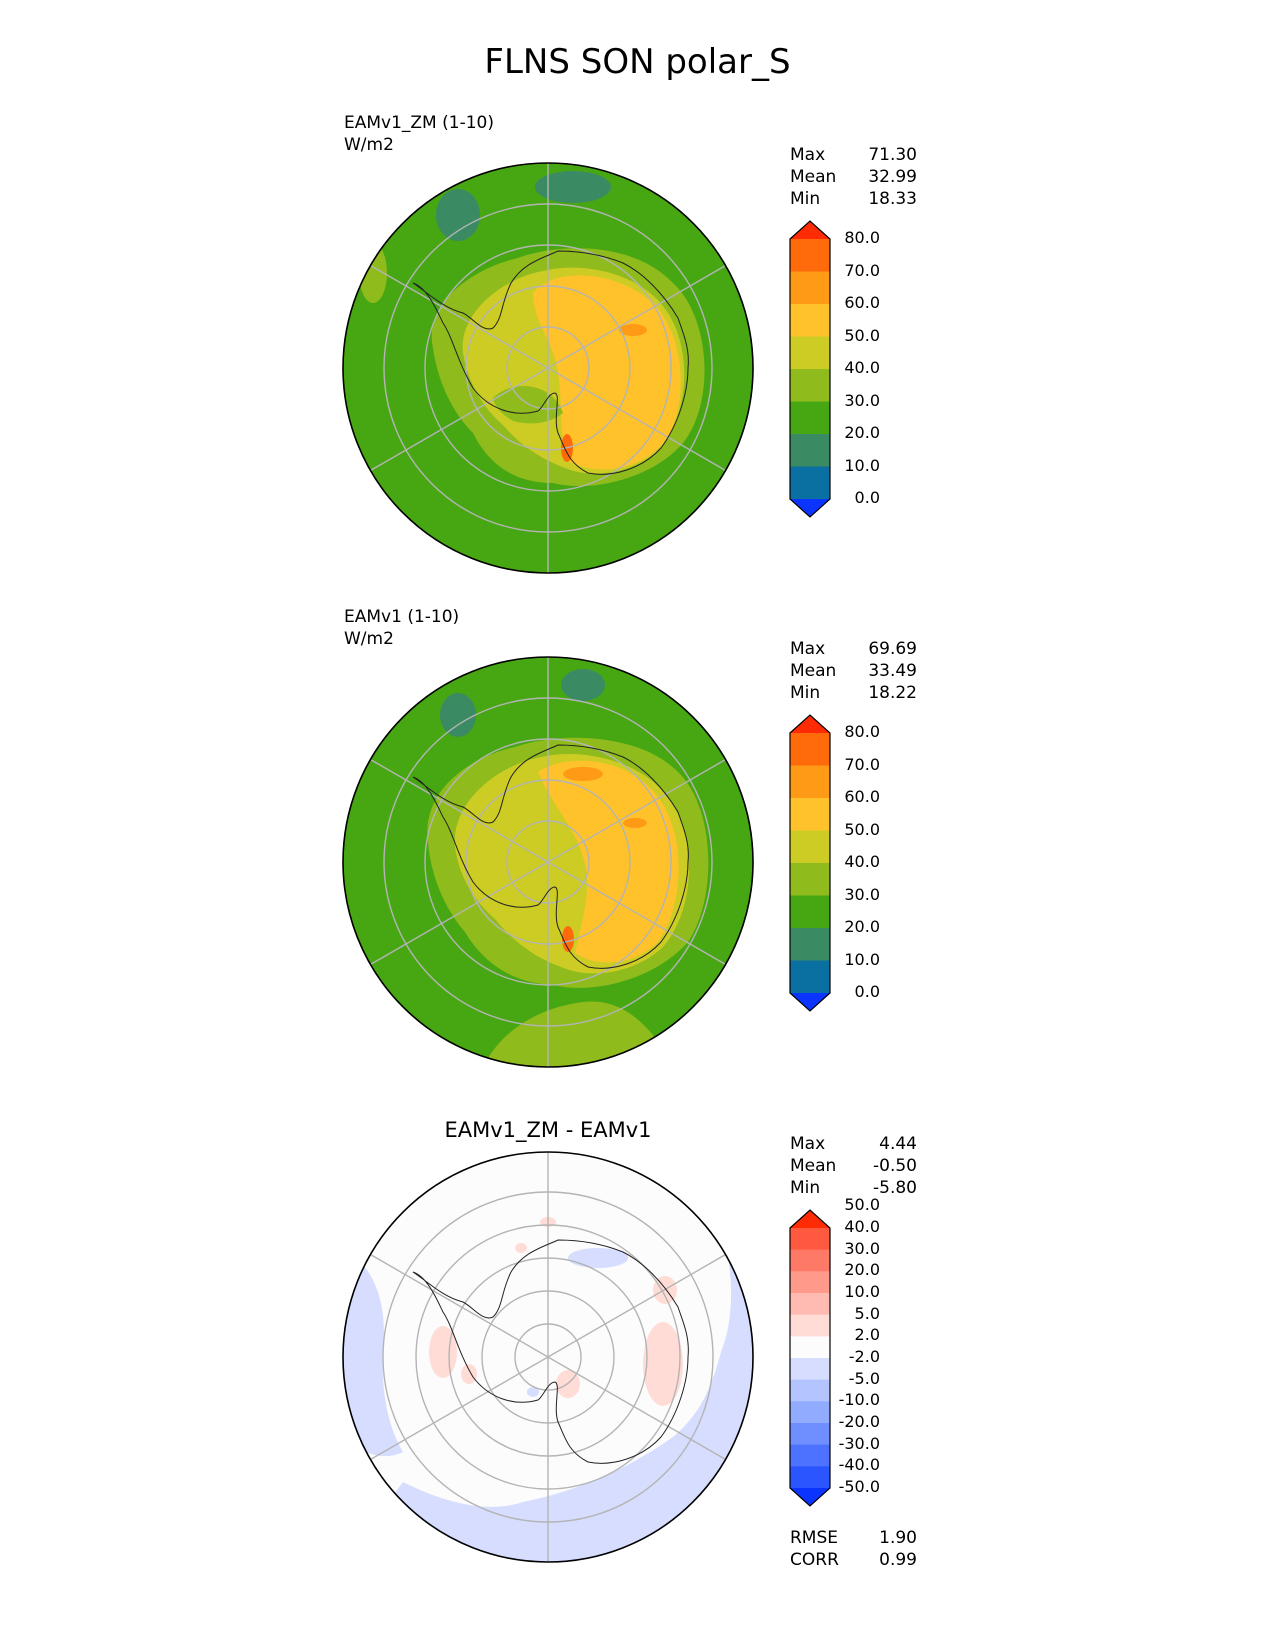 The width and height of the screenshot is (1275, 1650). Describe the element at coordinates (458, 715) in the screenshot. I see `panel2-blob-a` at that location.